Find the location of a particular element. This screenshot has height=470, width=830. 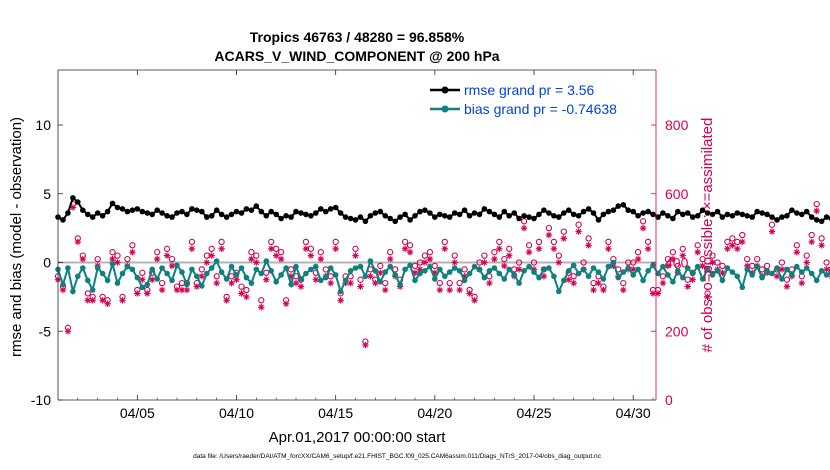

bias-series is located at coordinates (442, 277).